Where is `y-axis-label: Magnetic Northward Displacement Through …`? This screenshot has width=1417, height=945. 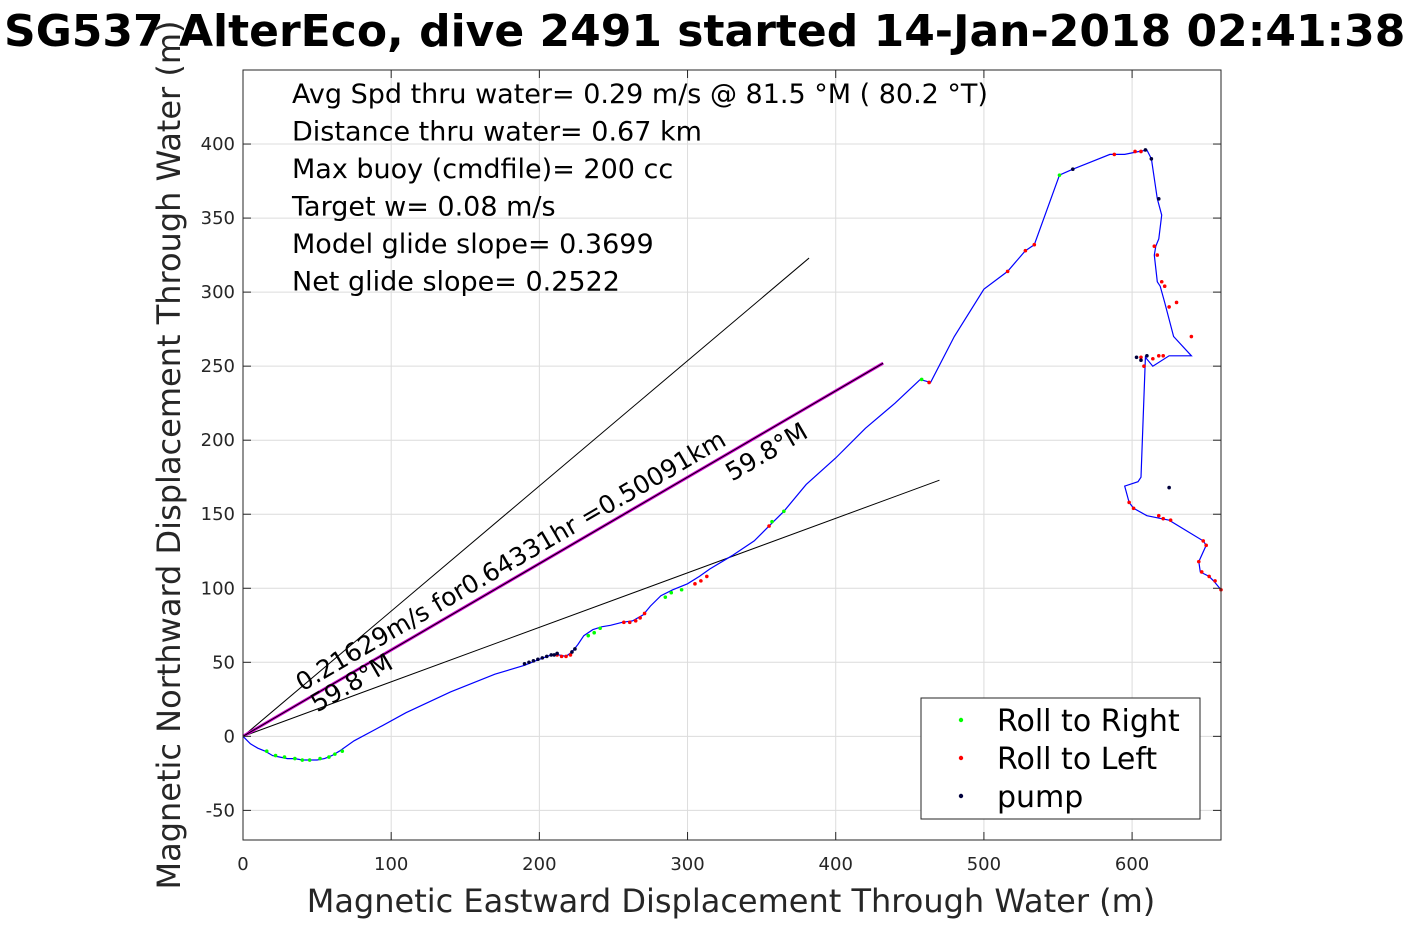 y-axis-label: Magnetic Northward Displacement Through … is located at coordinates (169, 454).